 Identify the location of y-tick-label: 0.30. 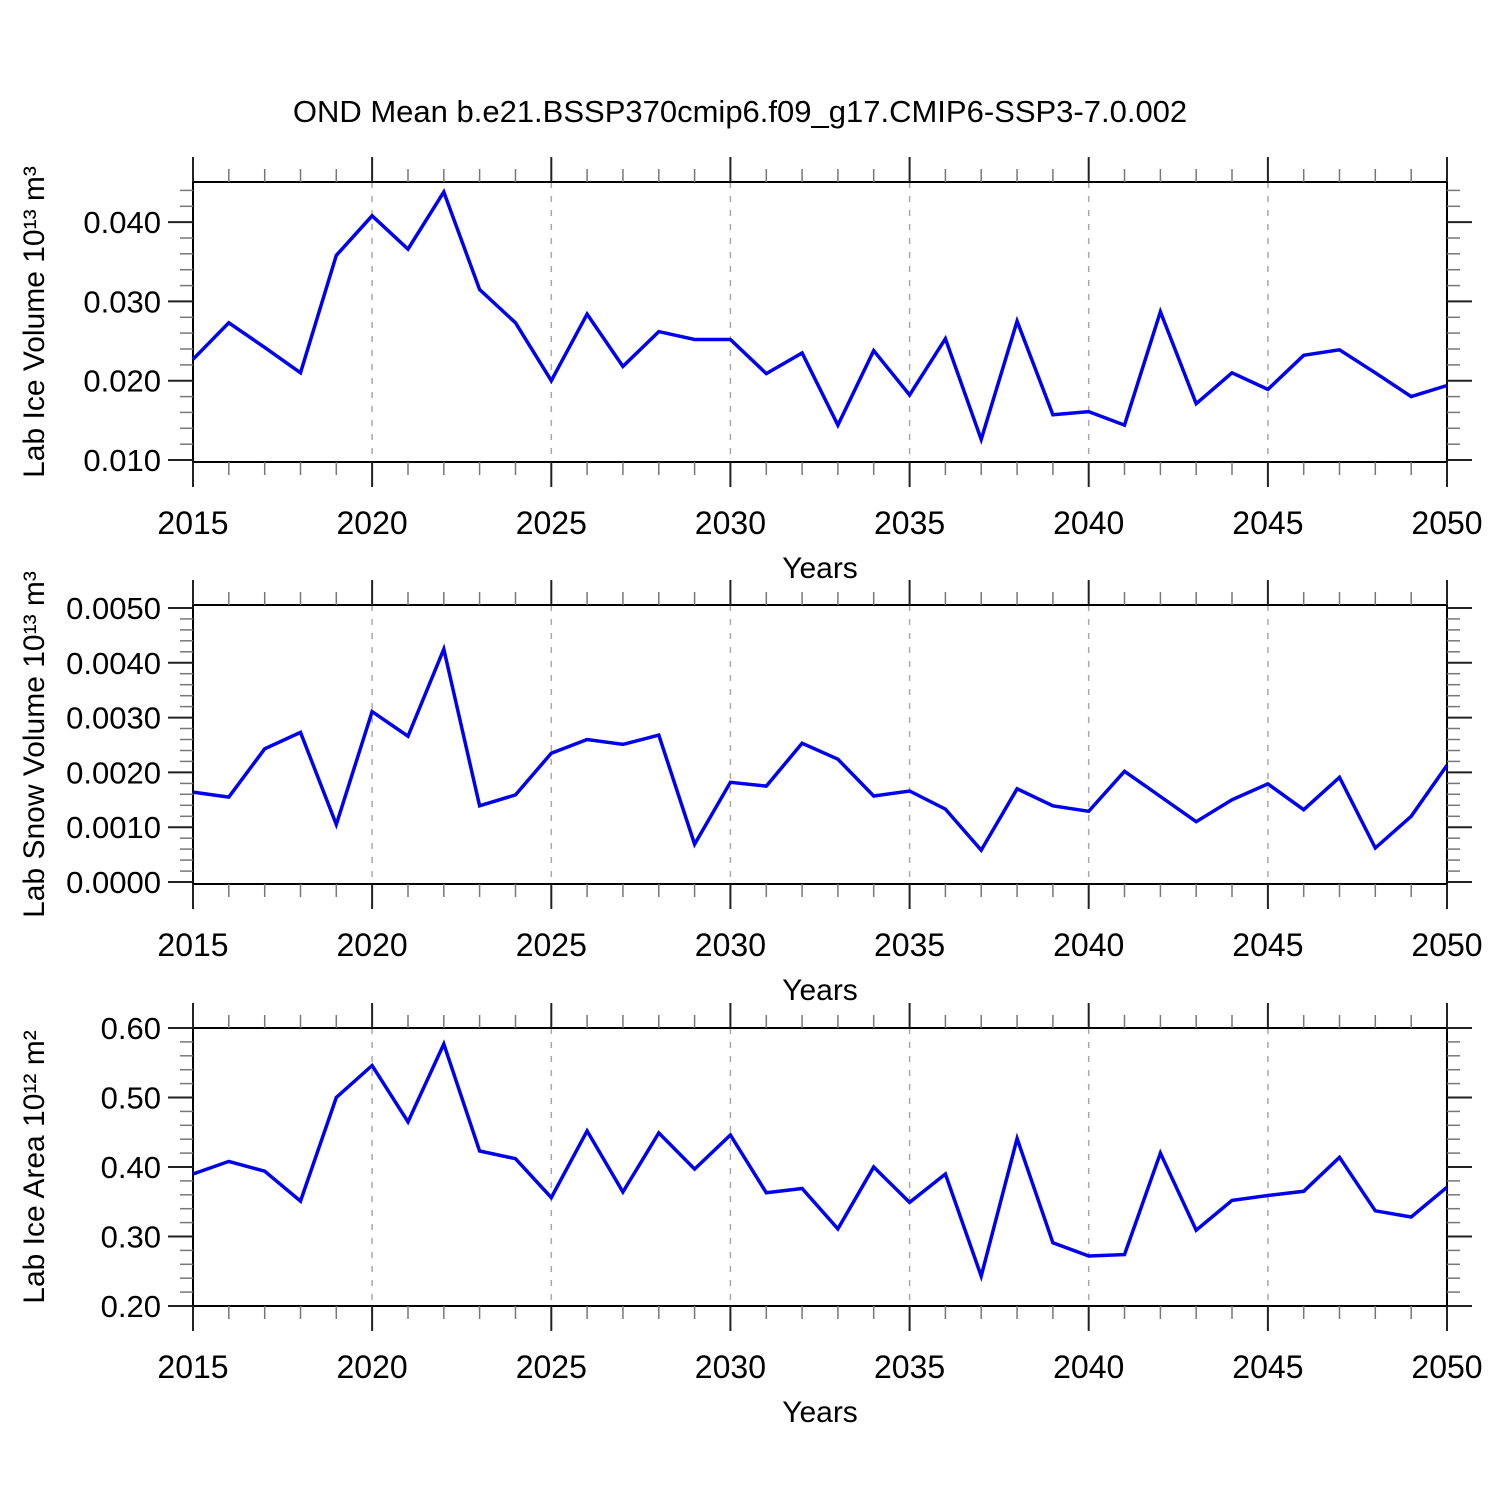
(131, 1237).